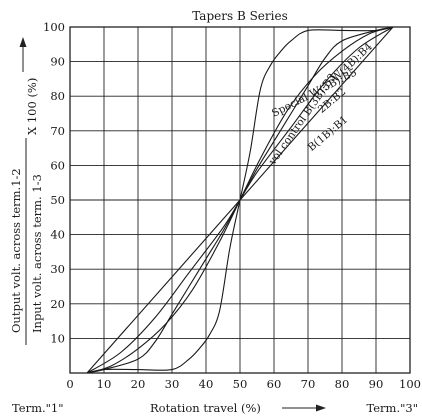  What do you see at coordinates (57, 269) in the screenshot?
I see `y-tick-label: 30` at bounding box center [57, 269].